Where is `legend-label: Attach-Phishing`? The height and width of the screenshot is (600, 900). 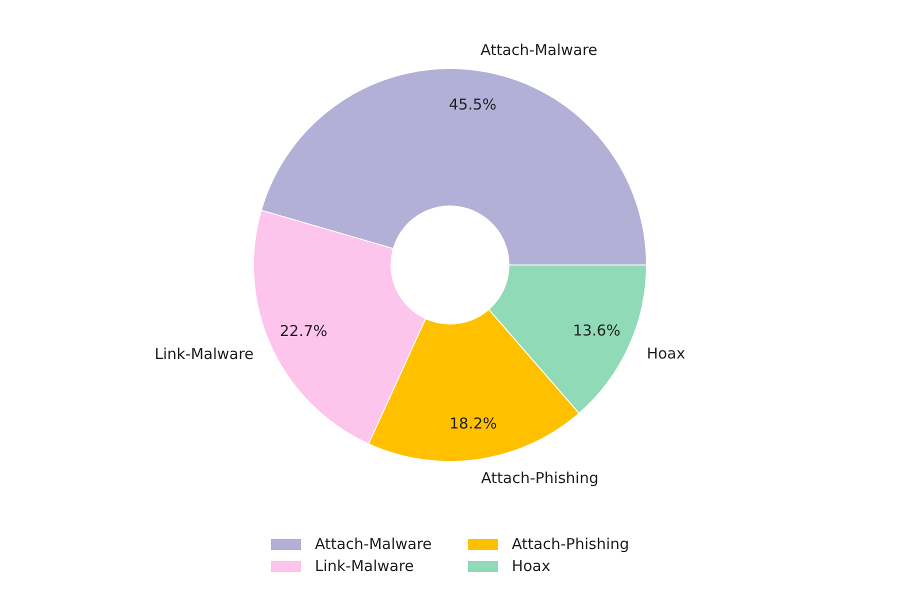
legend-label: Attach-Phishing is located at coordinates (571, 544).